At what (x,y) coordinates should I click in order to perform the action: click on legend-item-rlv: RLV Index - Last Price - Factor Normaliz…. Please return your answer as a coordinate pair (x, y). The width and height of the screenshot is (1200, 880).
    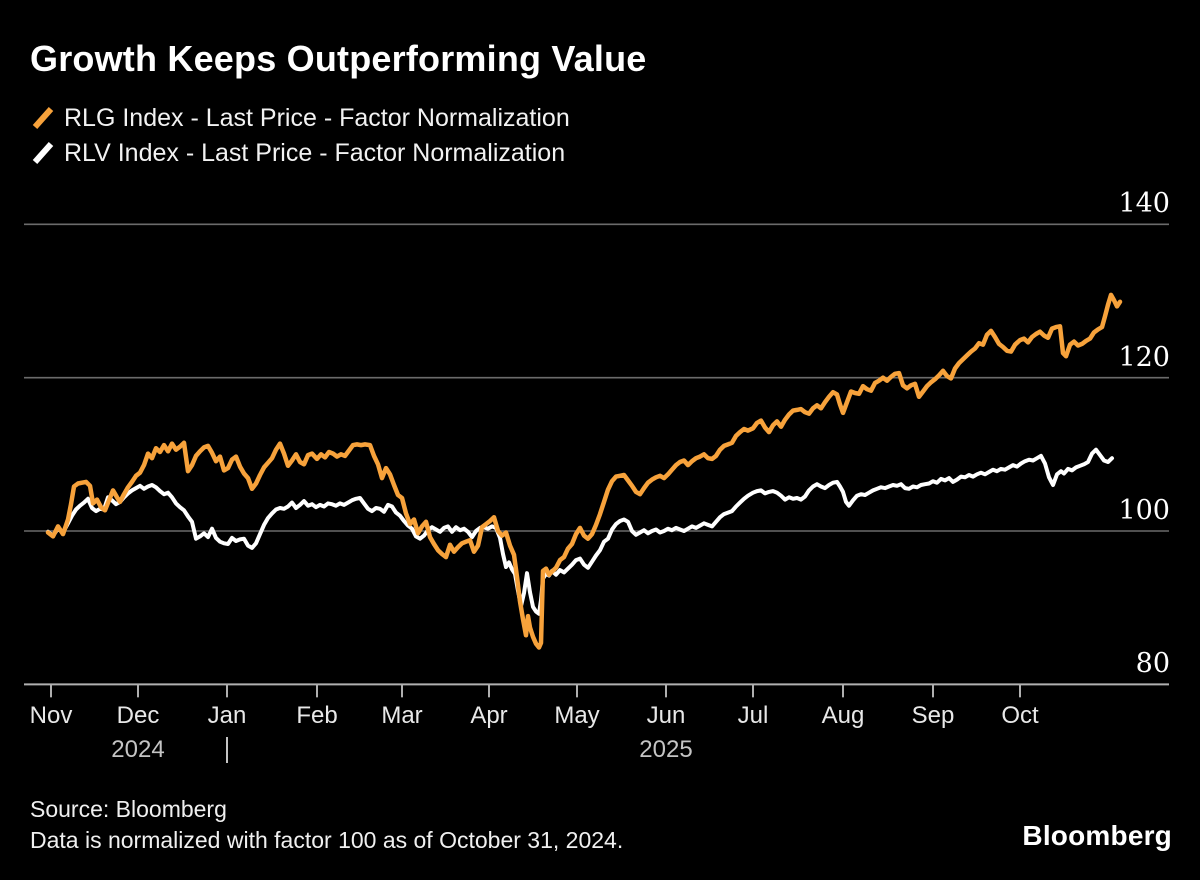
    Looking at the image, I should click on (297, 153).